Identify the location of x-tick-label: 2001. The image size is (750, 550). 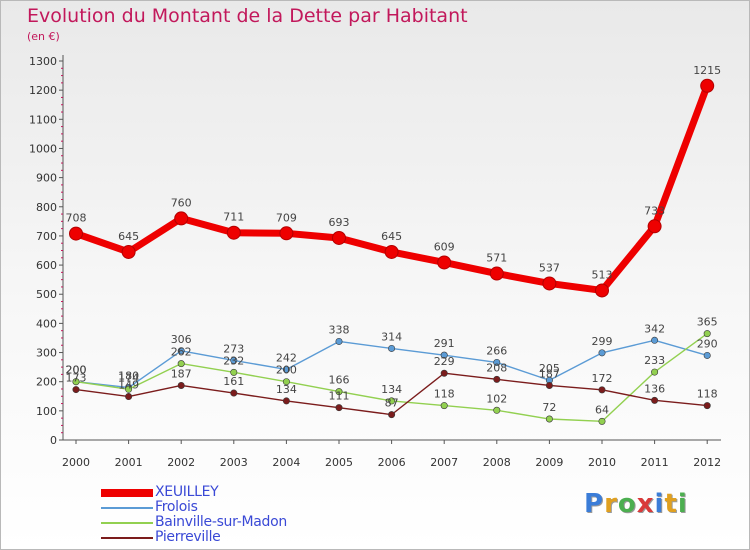
(129, 462).